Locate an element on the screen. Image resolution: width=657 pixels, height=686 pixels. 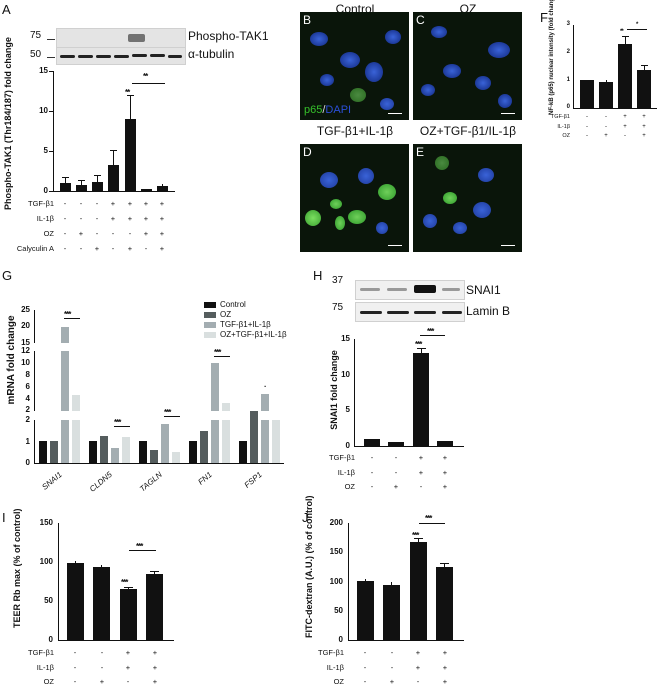
y-tick: 10 is located at coordinates (25, 362).